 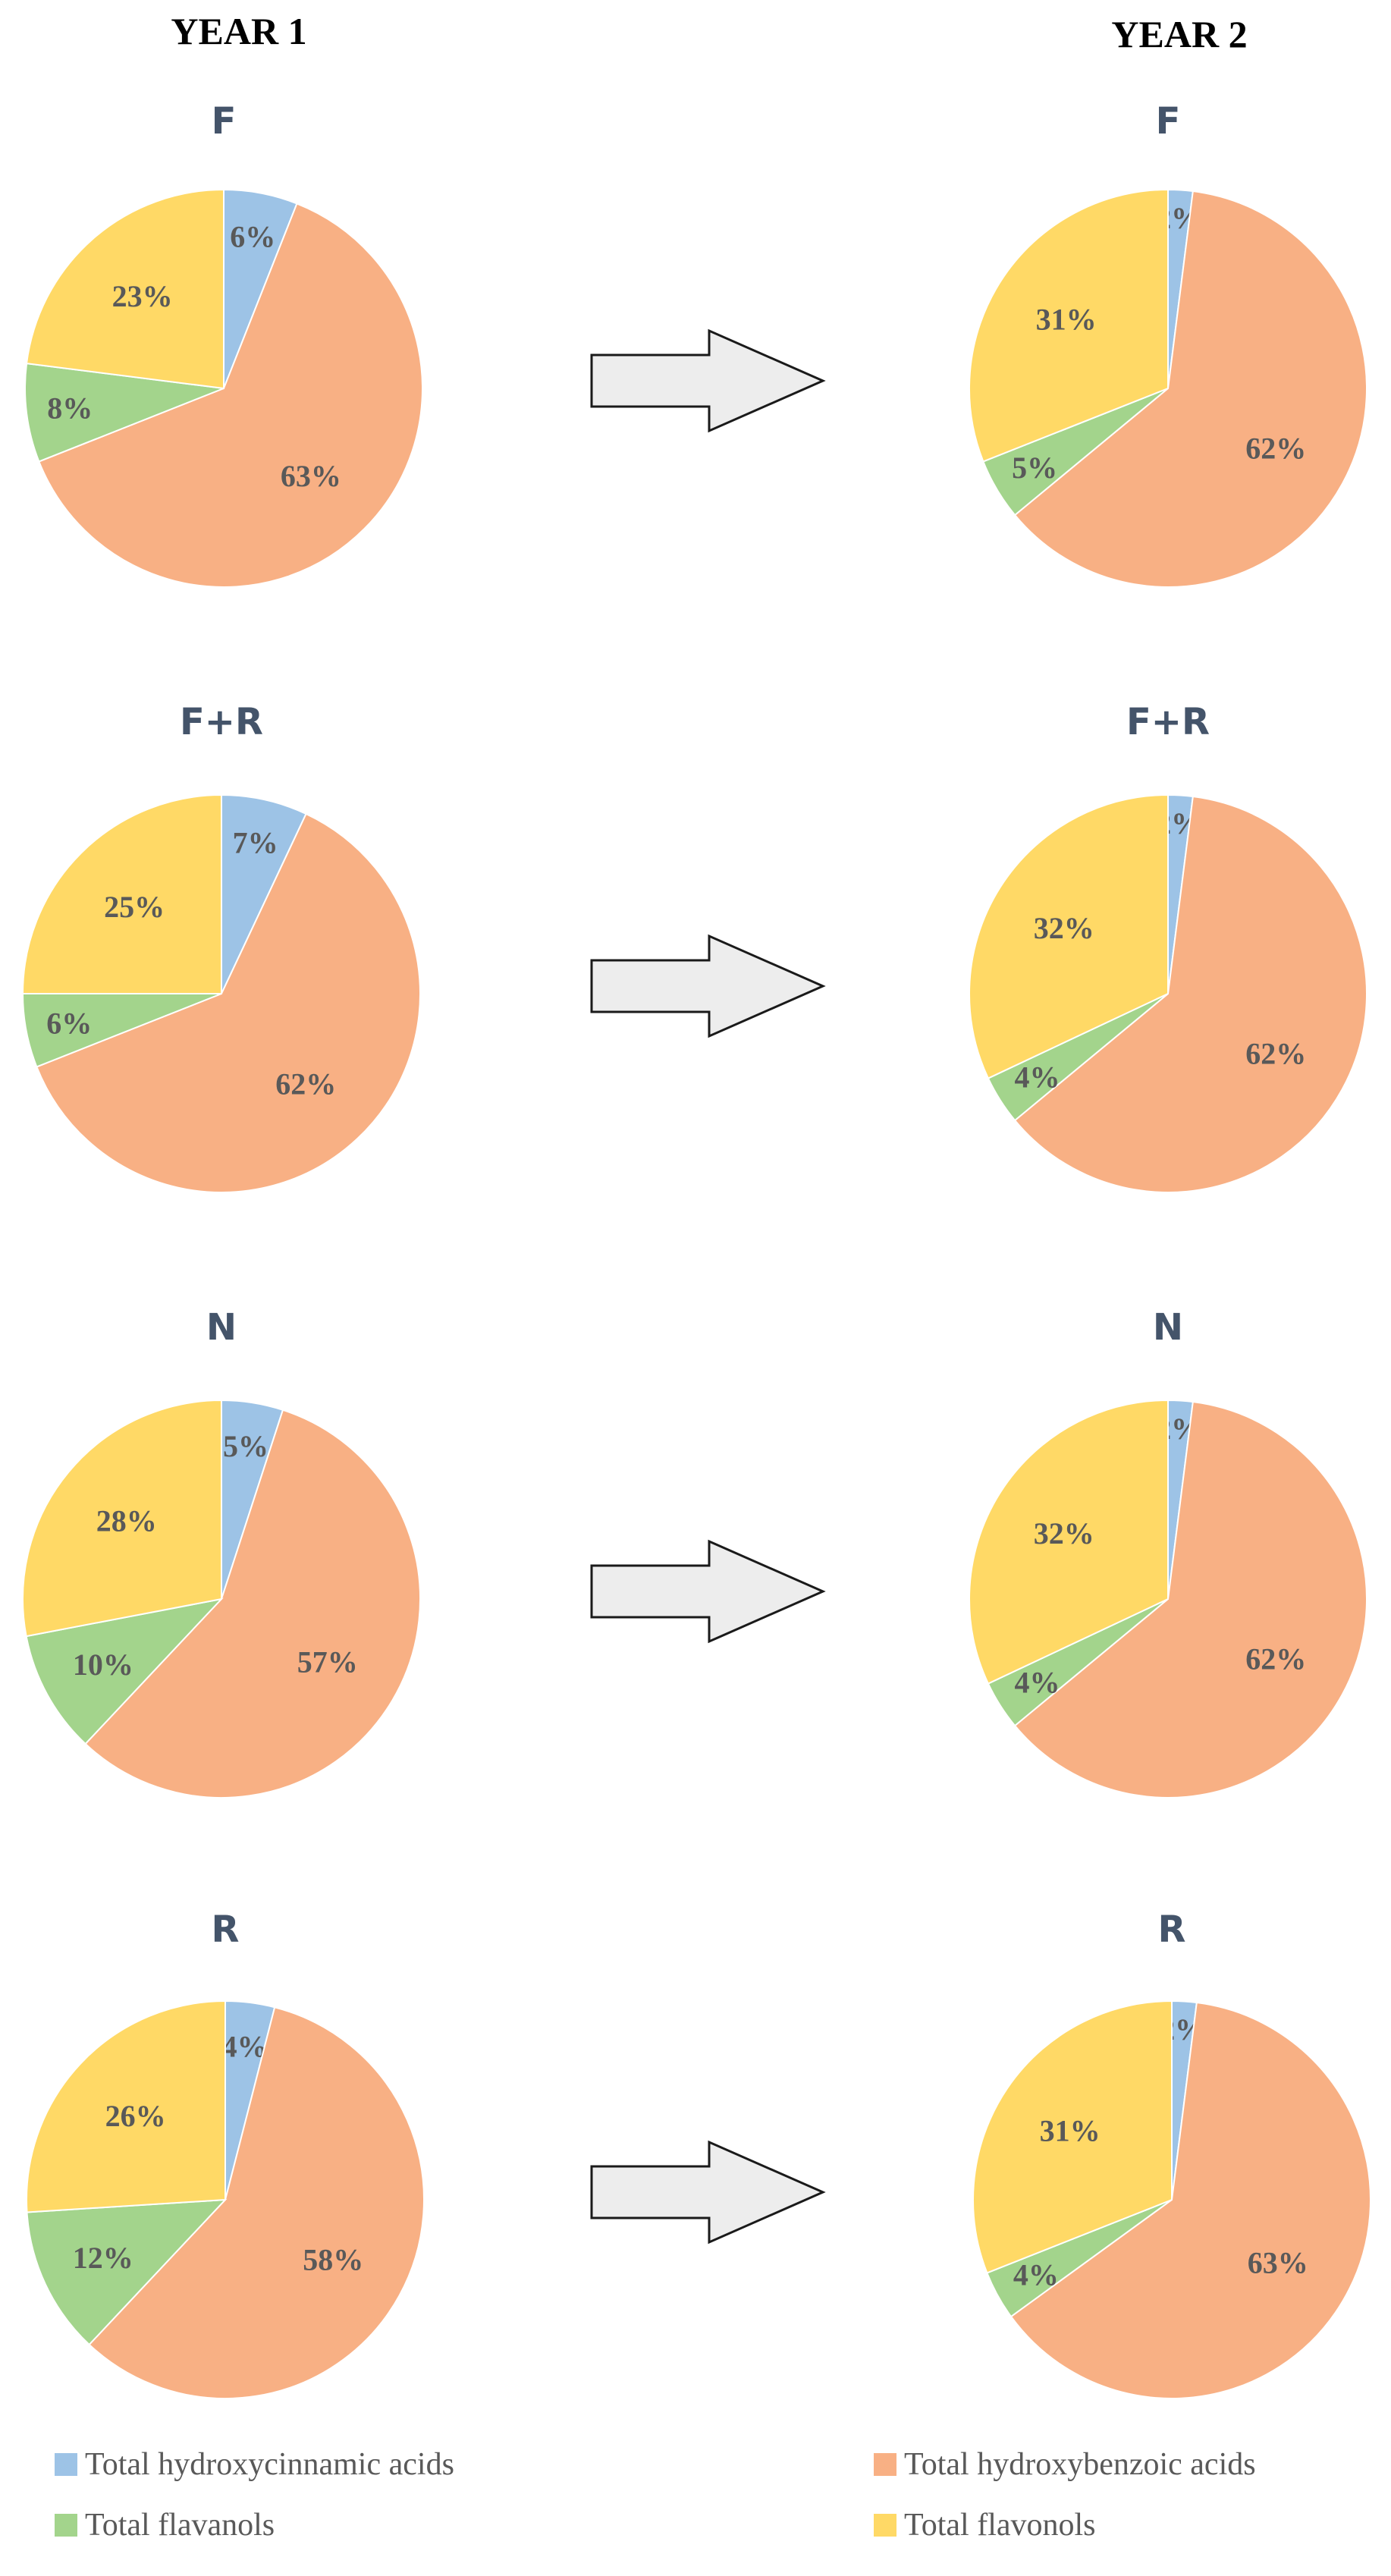 I want to click on pie-chart: F+R2%62%4%32%, so click(x=1168, y=947).